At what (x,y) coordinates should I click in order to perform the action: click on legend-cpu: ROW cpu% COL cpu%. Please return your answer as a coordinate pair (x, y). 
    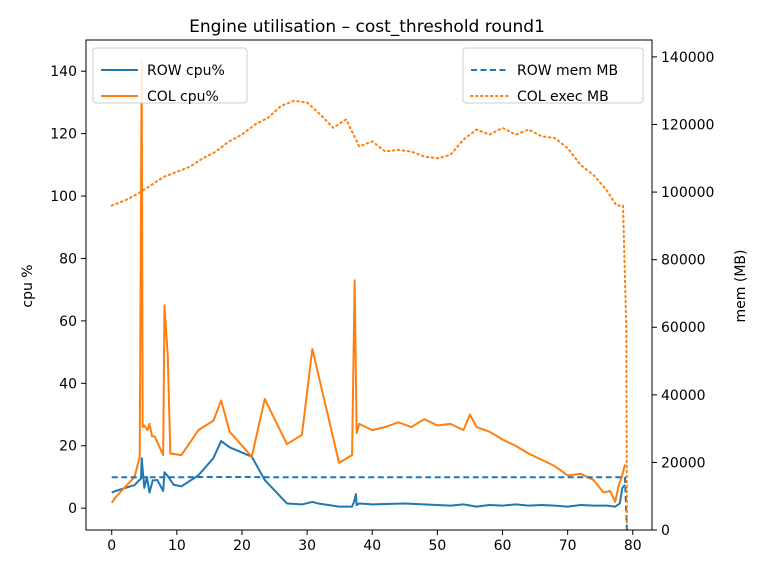
    Looking at the image, I should click on (170, 76).